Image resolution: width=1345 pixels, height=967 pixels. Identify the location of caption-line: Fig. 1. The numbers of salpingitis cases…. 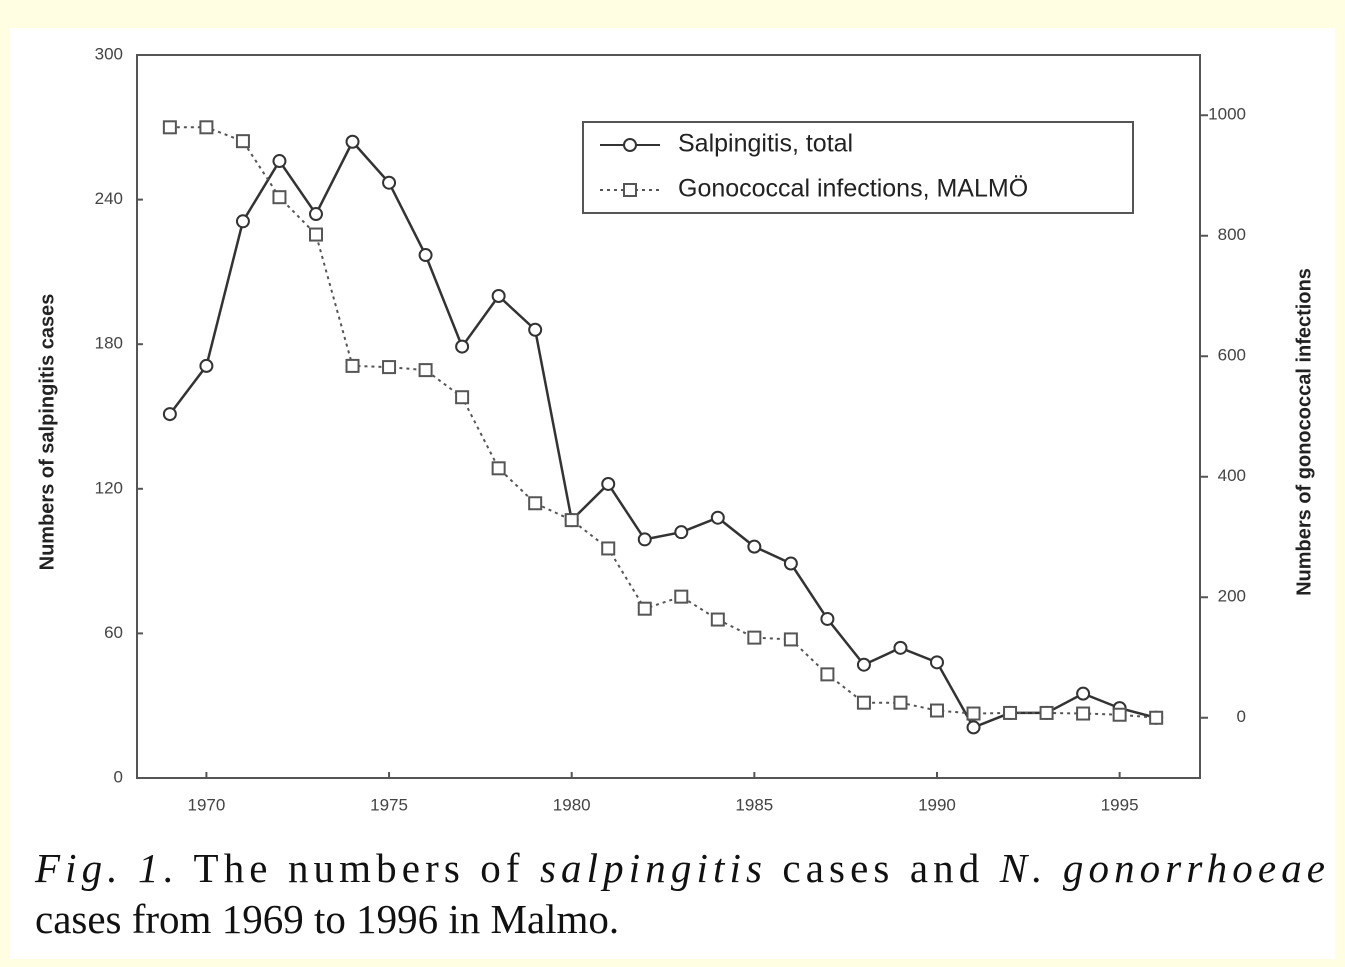
(679, 868).